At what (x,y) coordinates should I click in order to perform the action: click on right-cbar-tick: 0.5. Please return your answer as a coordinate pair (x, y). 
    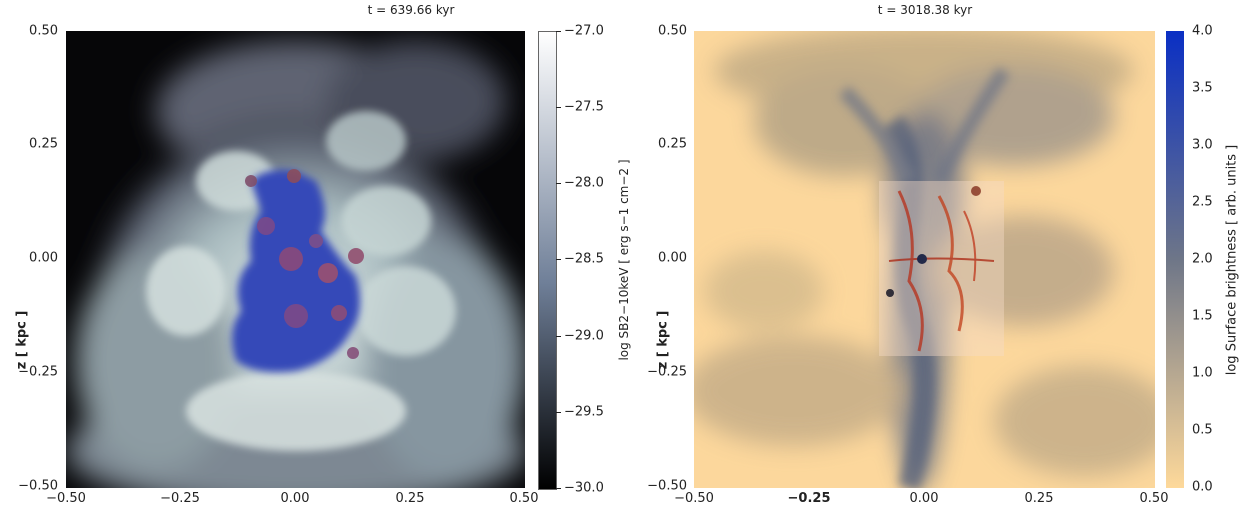
    Looking at the image, I should click on (1202, 430).